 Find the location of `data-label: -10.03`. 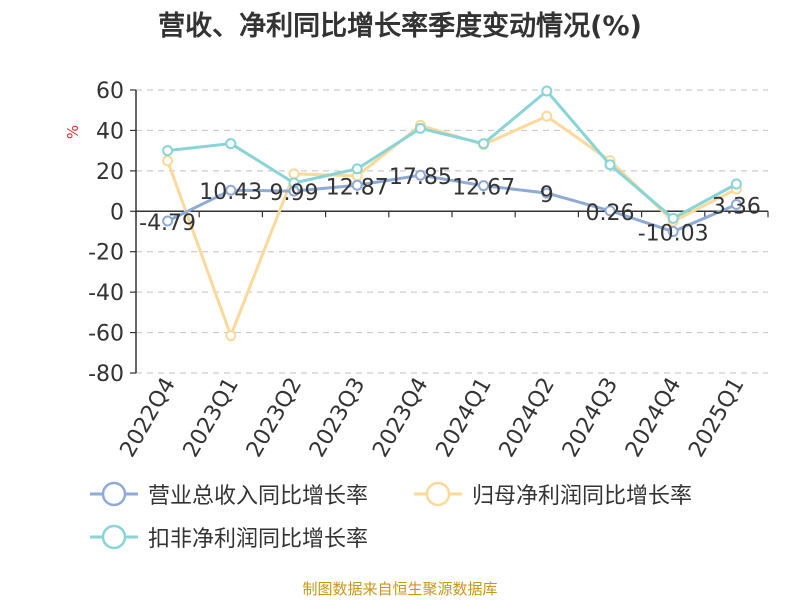

data-label: -10.03 is located at coordinates (673, 234).